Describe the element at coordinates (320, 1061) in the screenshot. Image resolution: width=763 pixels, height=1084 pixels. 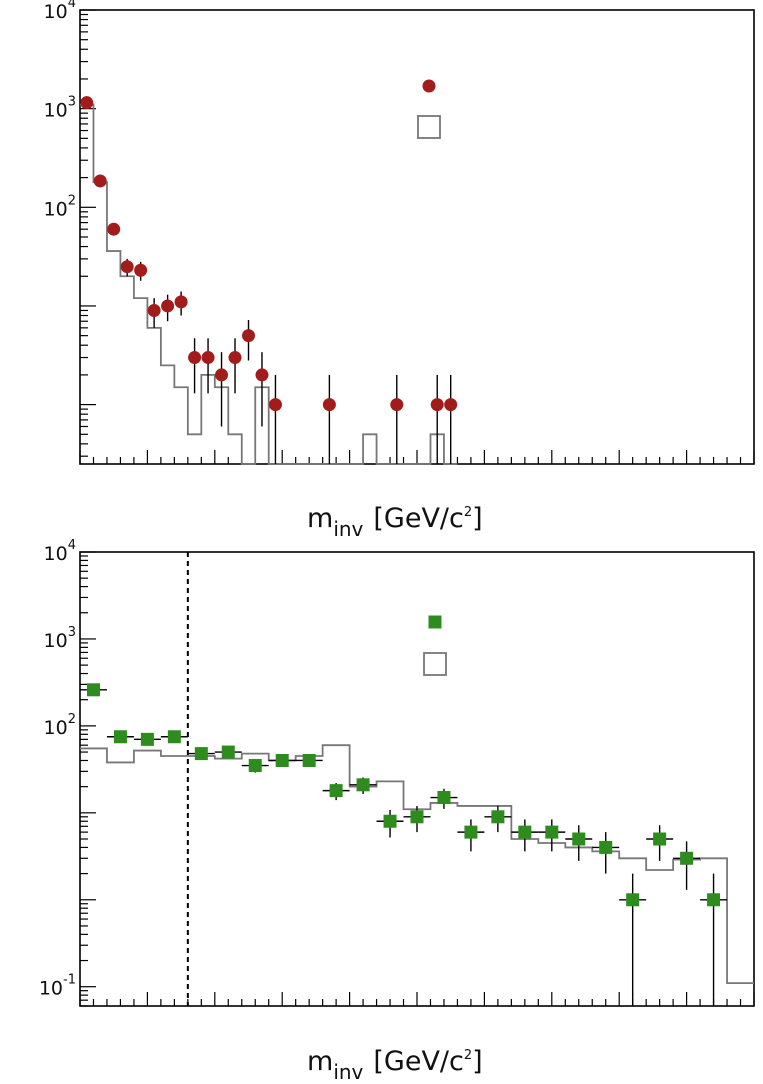
I see `x-label-main: m` at that location.